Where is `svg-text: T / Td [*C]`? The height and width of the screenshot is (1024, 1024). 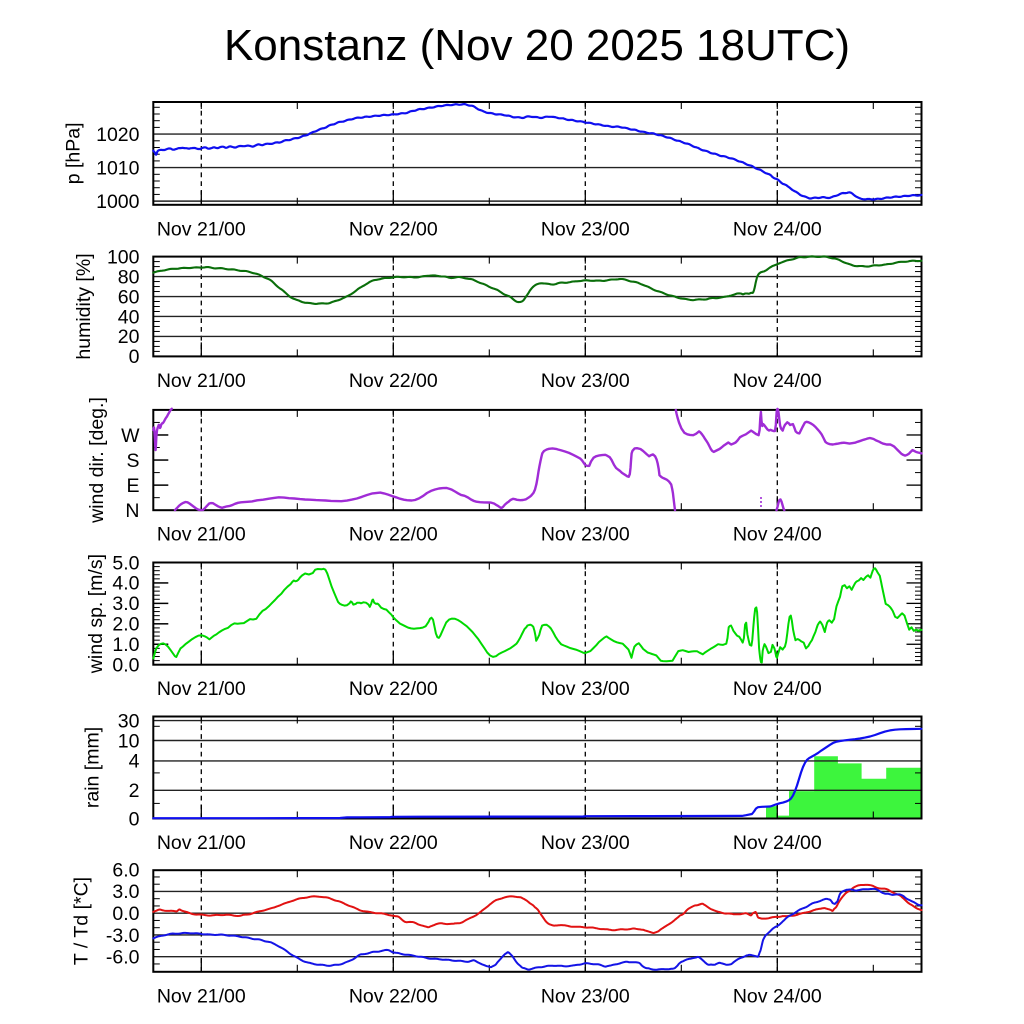 svg-text: T / Td [*C] is located at coordinates (82, 921).